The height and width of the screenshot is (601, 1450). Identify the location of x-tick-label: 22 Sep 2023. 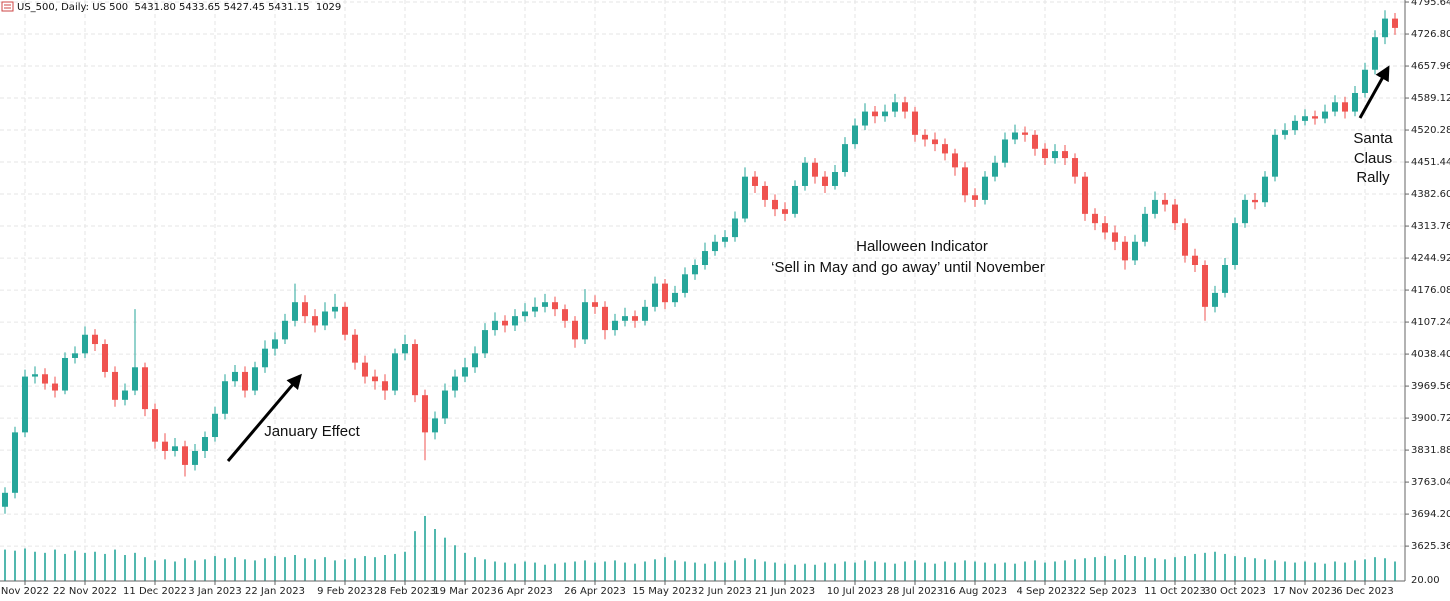
(1104, 591).